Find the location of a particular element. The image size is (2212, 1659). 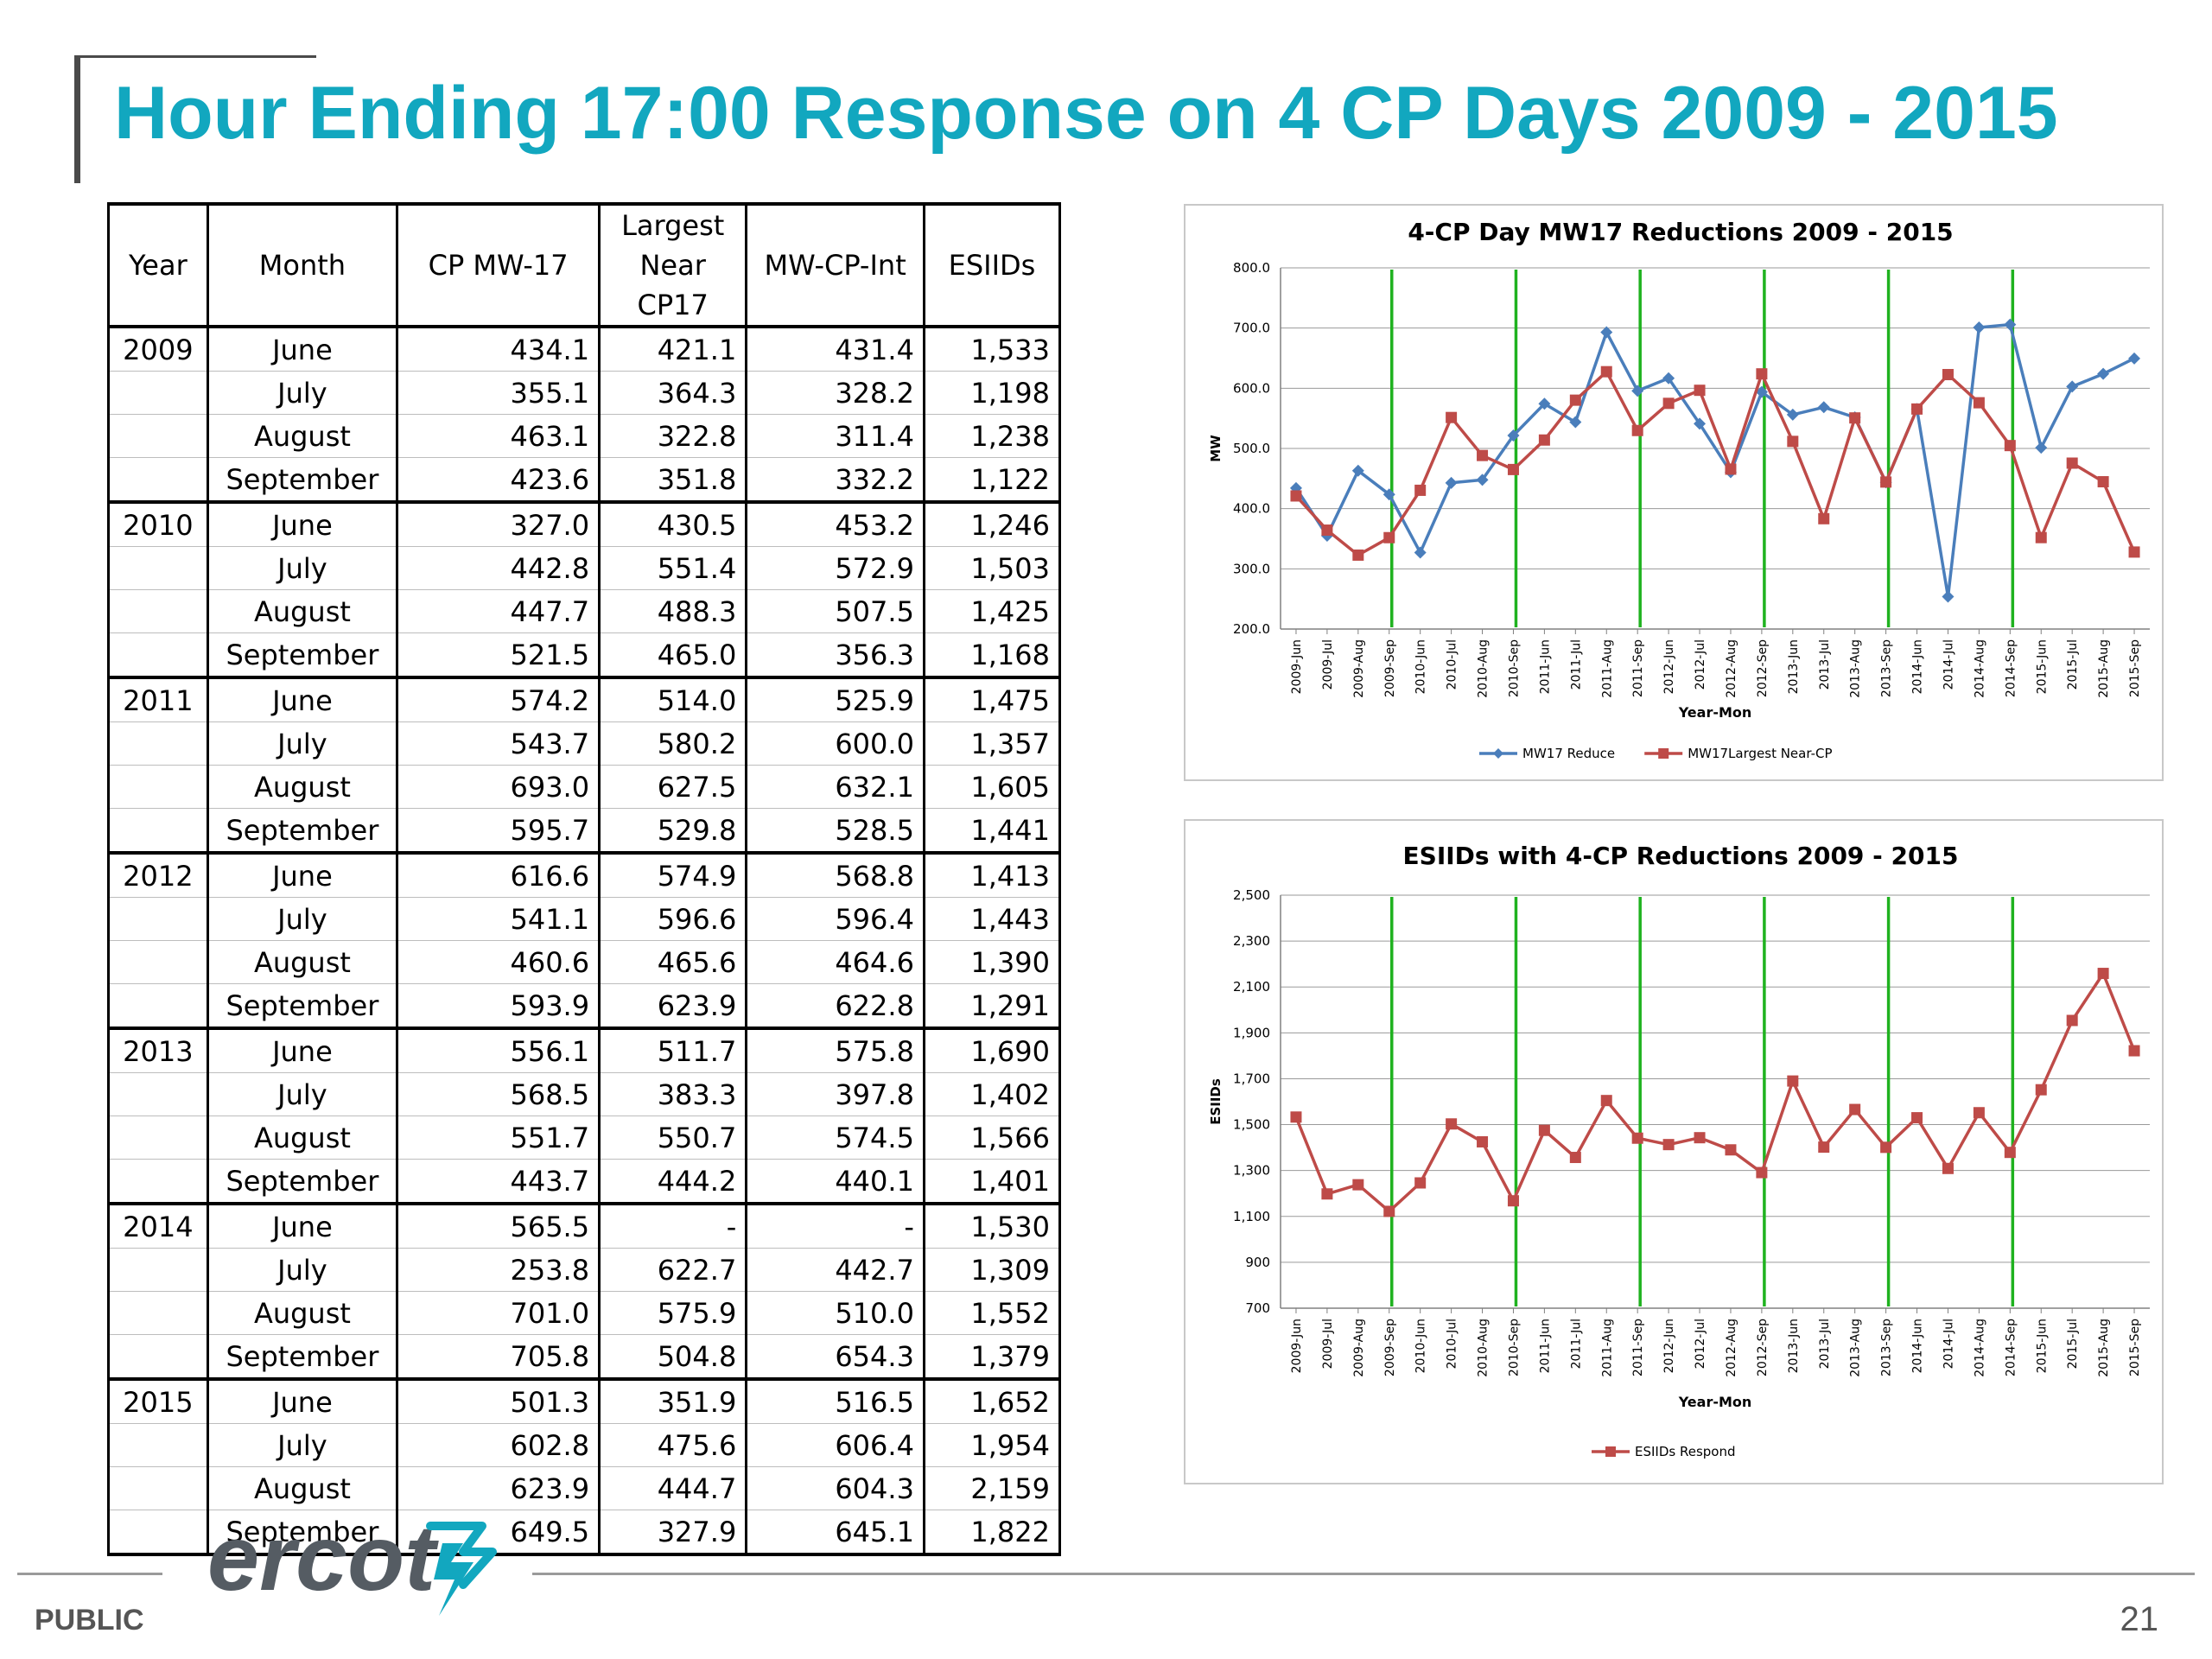

x-tick-label: 2010-Aug is located at coordinates (1484, 668).